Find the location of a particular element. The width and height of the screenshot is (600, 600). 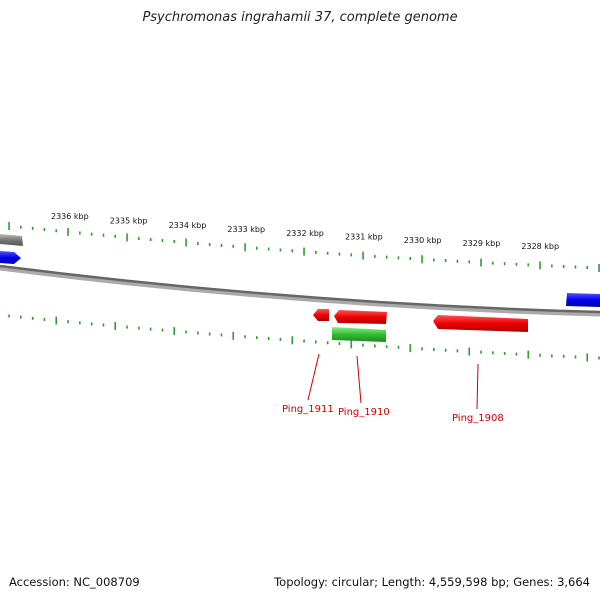

gene-arrow-ping-1908 is located at coordinates (480, 323).